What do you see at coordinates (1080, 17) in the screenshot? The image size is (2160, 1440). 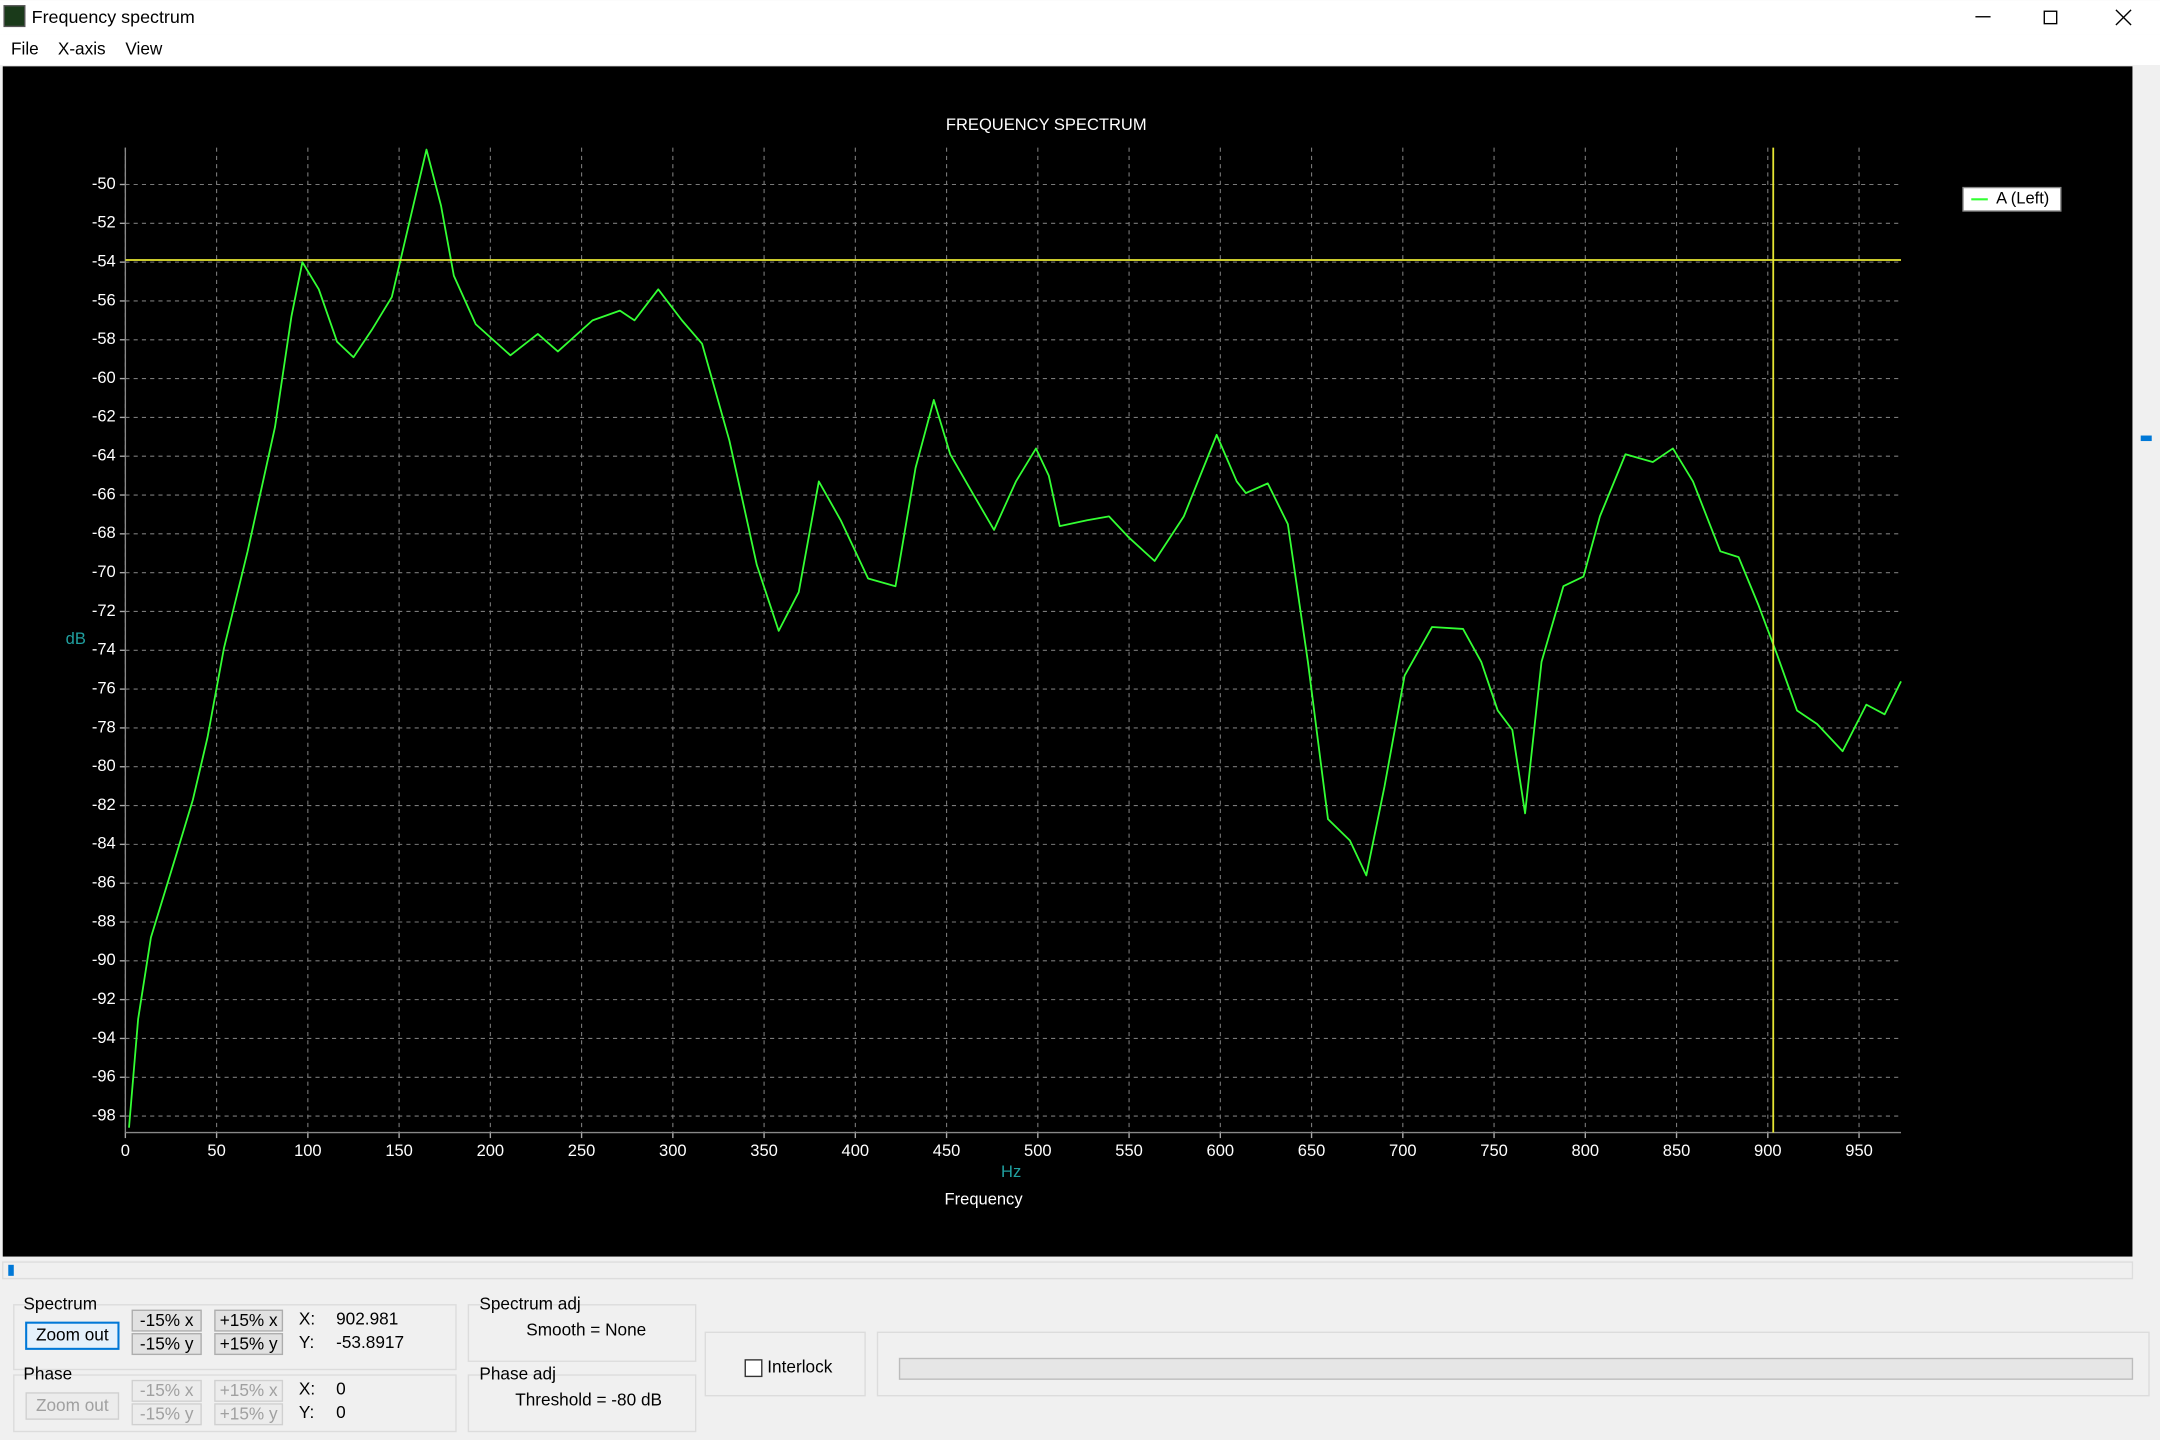 I see `title-bar` at bounding box center [1080, 17].